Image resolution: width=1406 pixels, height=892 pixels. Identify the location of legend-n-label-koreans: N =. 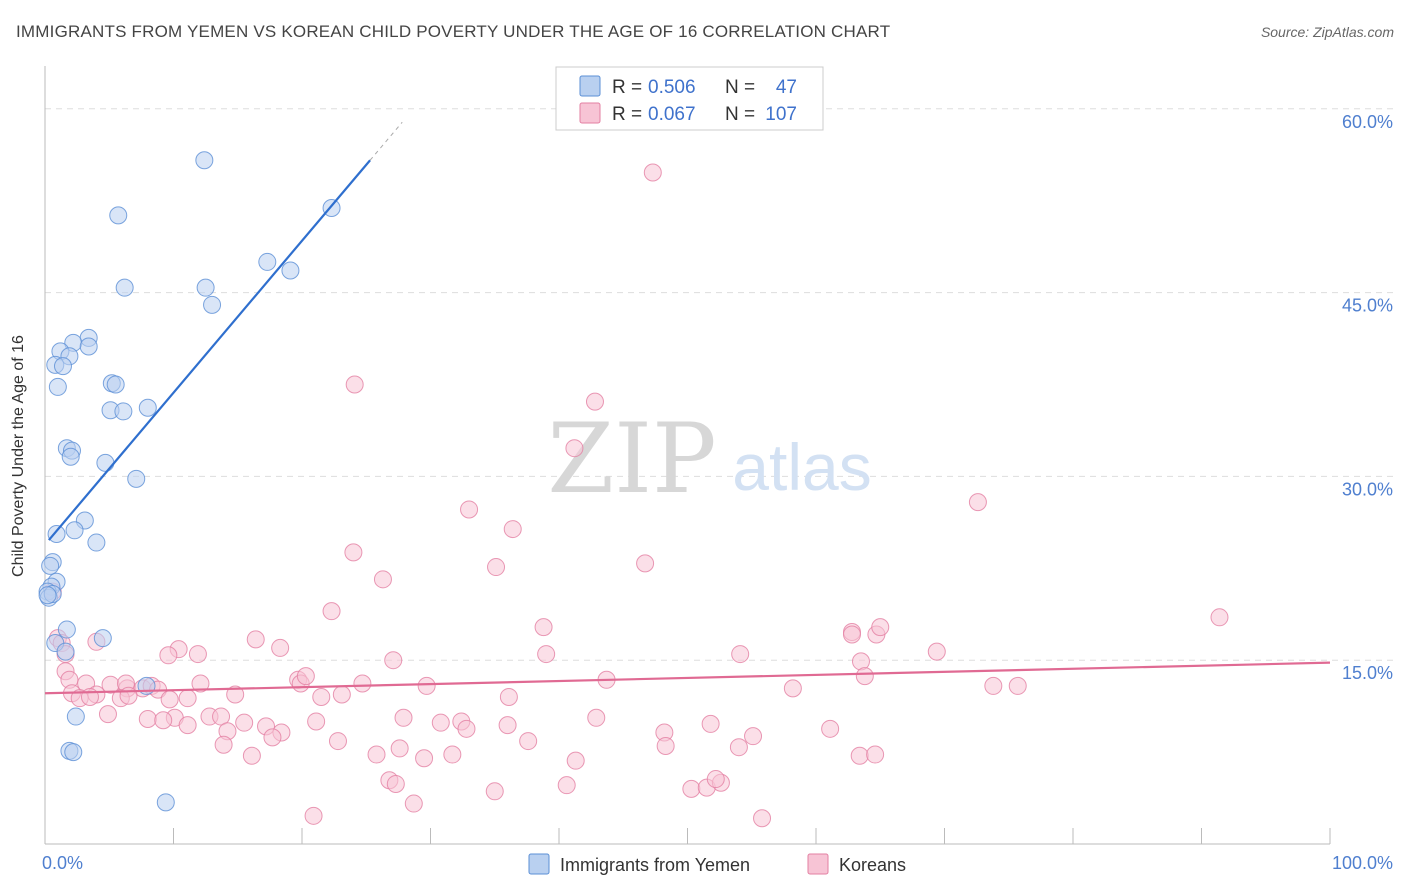
(740, 114).